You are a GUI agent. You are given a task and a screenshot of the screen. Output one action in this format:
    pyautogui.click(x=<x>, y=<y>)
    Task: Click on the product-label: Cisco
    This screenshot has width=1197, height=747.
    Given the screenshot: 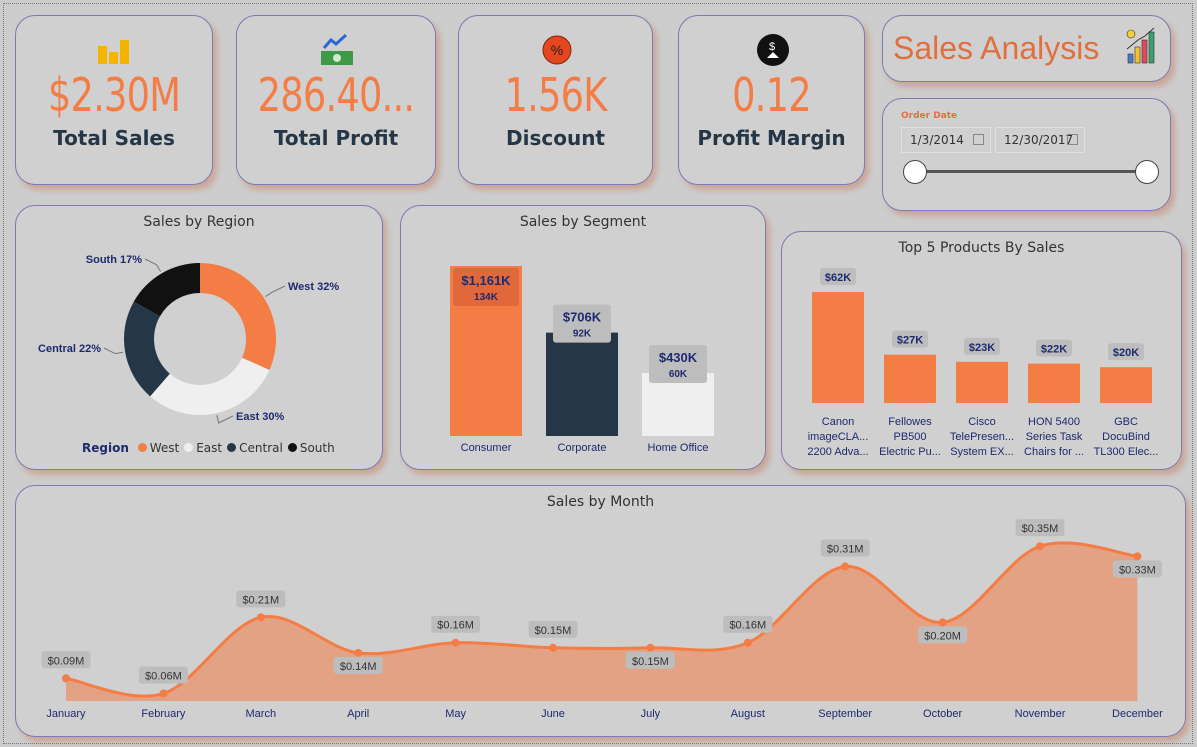 What is the action you would take?
    pyautogui.click(x=982, y=422)
    